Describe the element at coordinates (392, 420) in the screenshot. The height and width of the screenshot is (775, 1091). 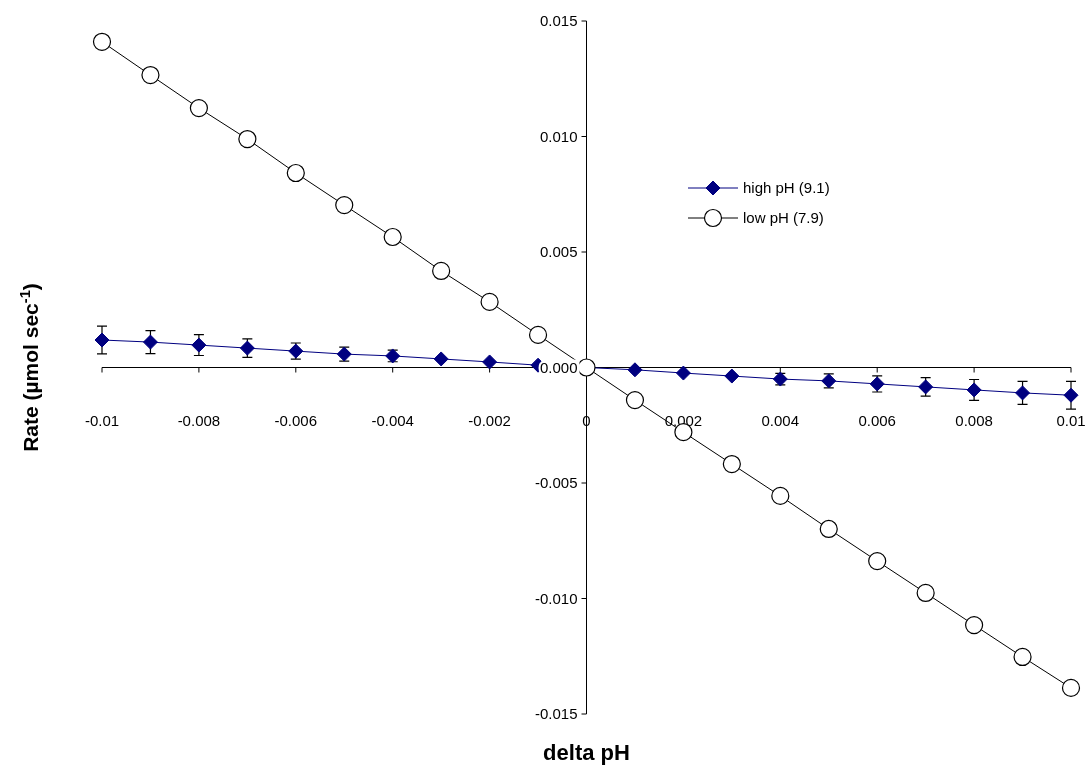
I see `x-tick-label: -0.004` at that location.